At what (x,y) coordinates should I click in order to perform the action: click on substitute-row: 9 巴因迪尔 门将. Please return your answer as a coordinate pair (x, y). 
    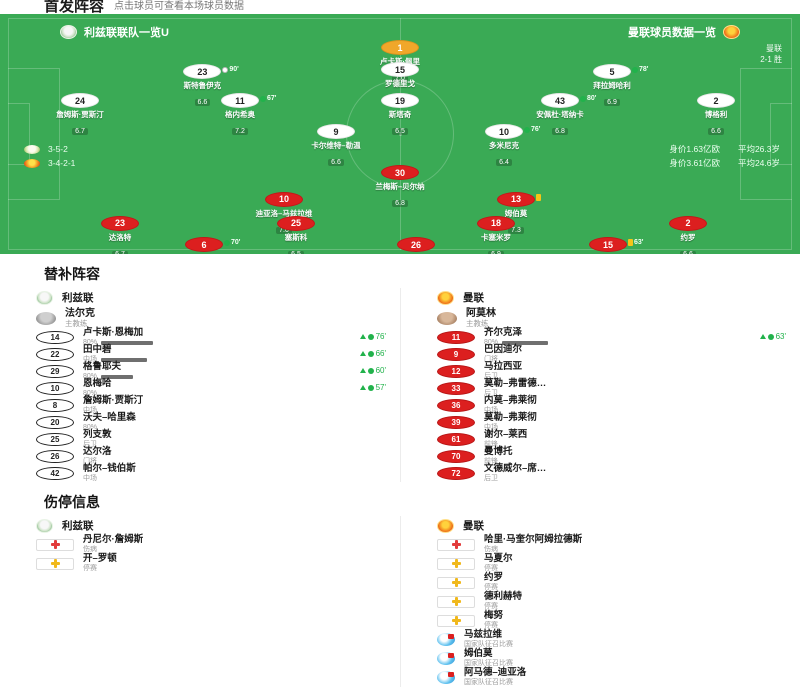
    Looking at the image, I should click on (614, 354).